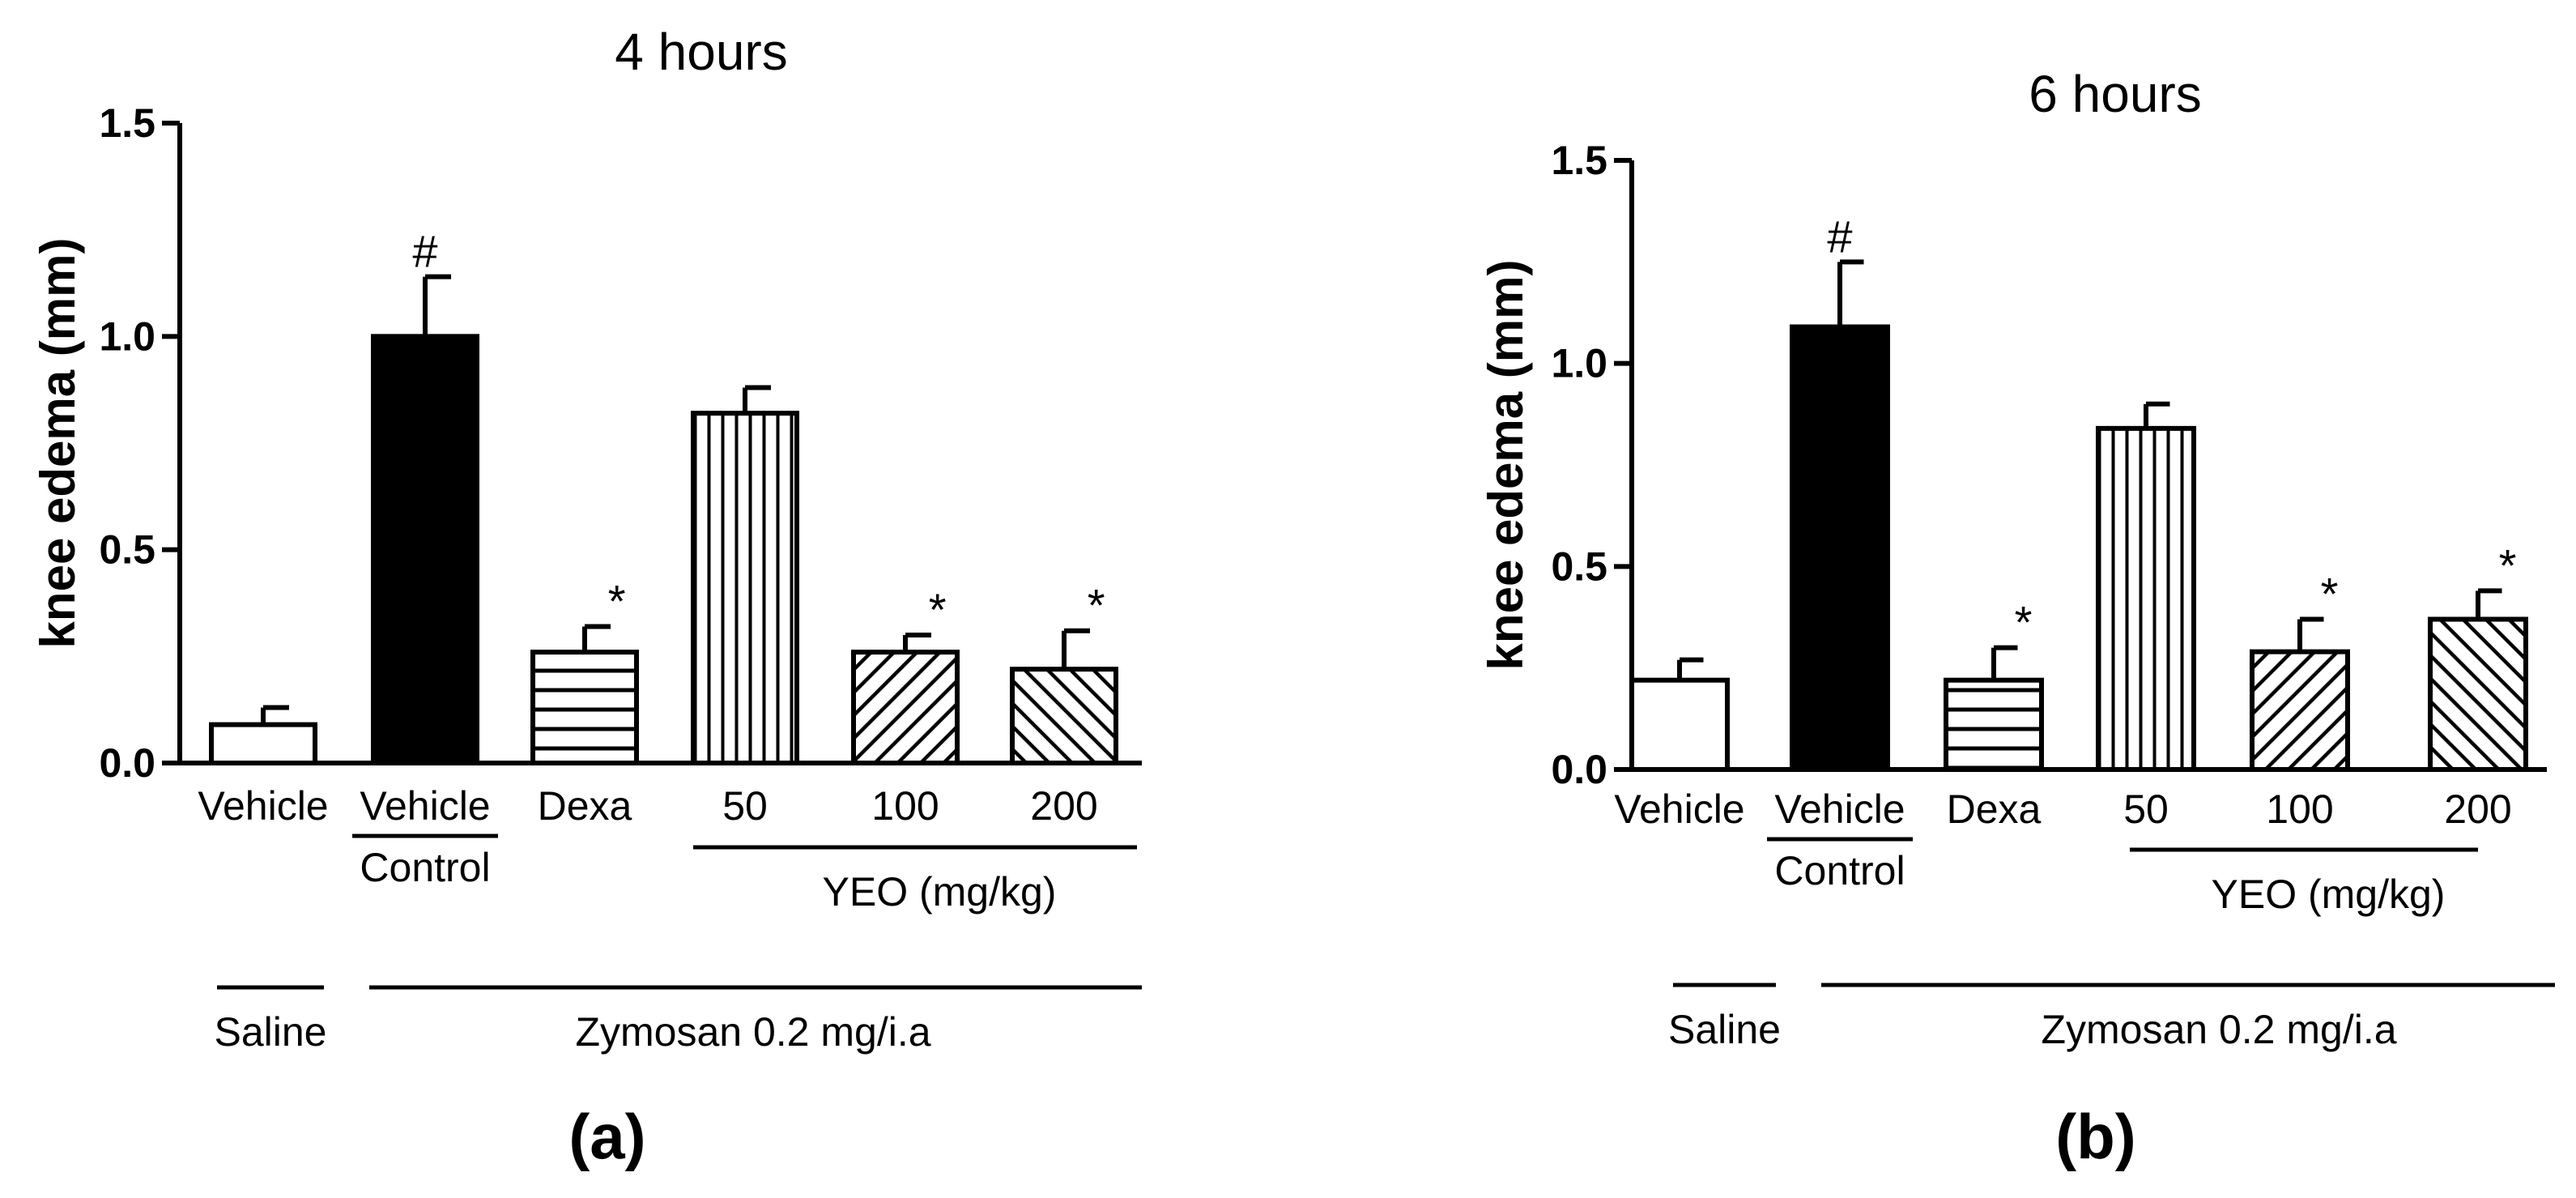 This screenshot has height=1198, width=2576. What do you see at coordinates (606, 1136) in the screenshot?
I see `panel-label: (a)` at bounding box center [606, 1136].